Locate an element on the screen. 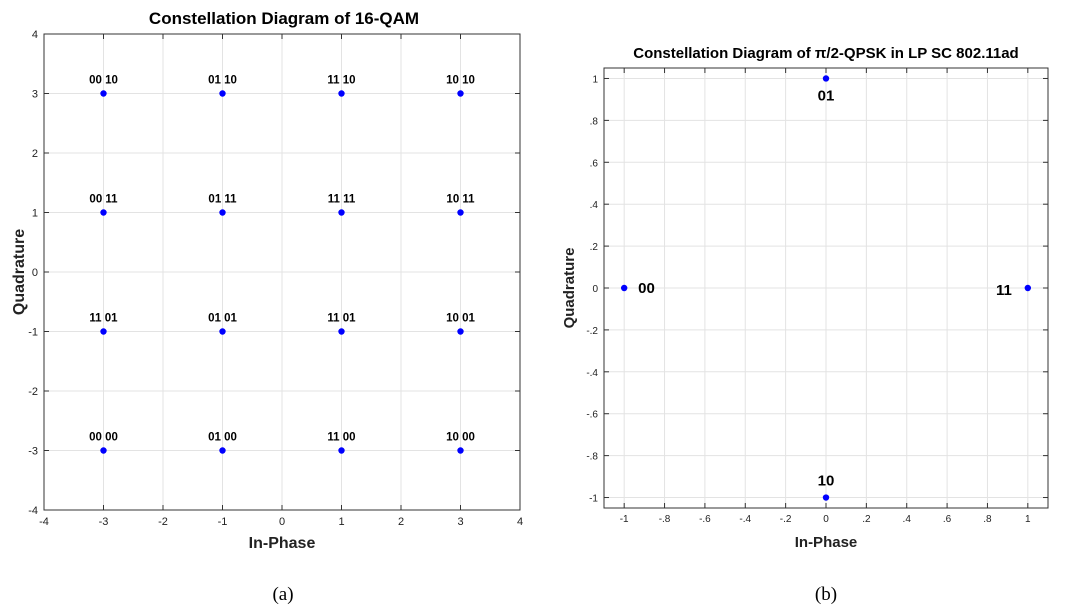 This screenshot has height=610, width=1082. point-label: 00 11 is located at coordinates (103, 200).